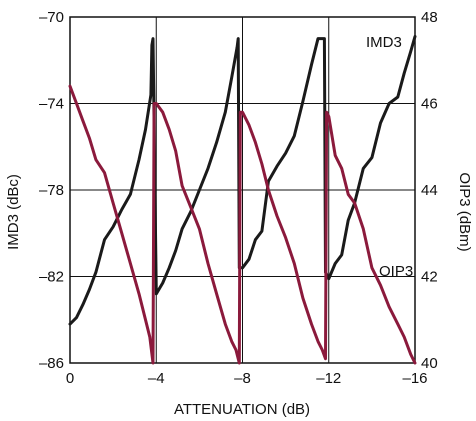 This screenshot has width=476, height=421. Describe the element at coordinates (51, 104) in the screenshot. I see `y-left-tick-label: –74` at that location.